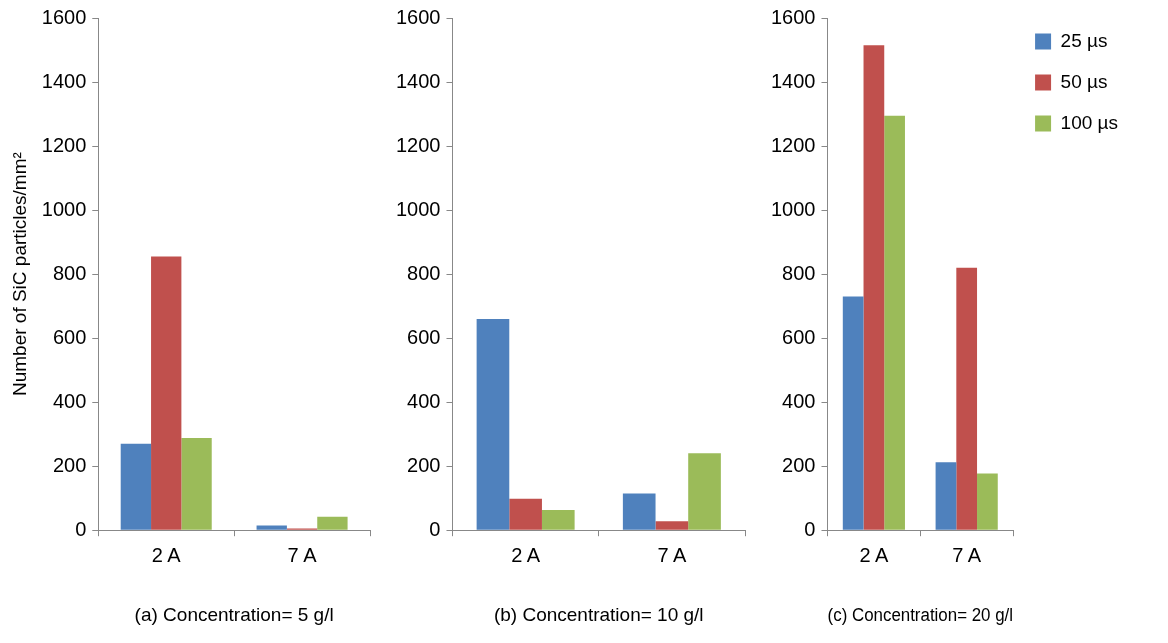  Describe the element at coordinates (920, 614) in the screenshot. I see `x-axis-title: (c) Concentration= 20 g/l` at that location.